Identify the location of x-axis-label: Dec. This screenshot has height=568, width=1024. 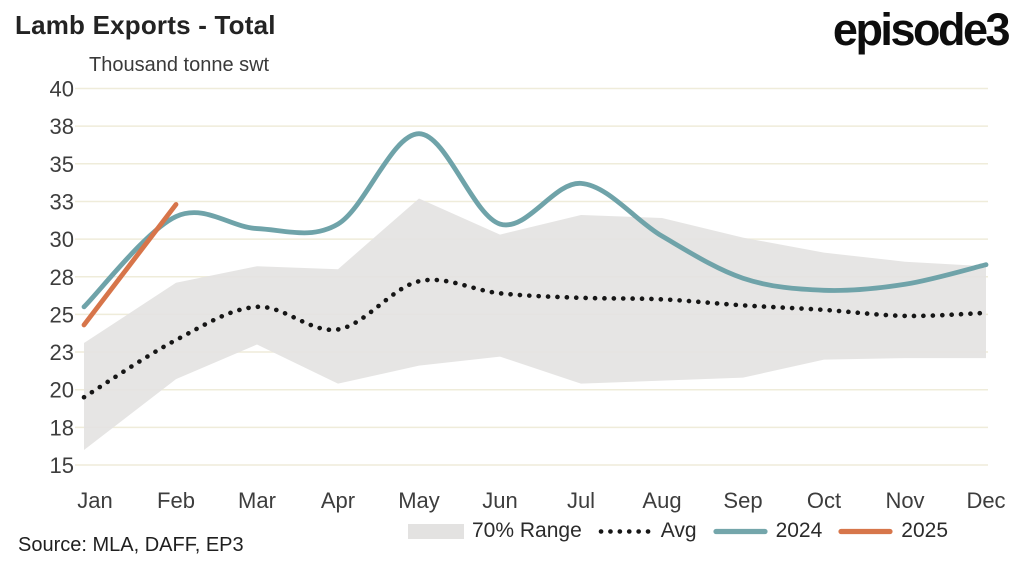
(985, 500).